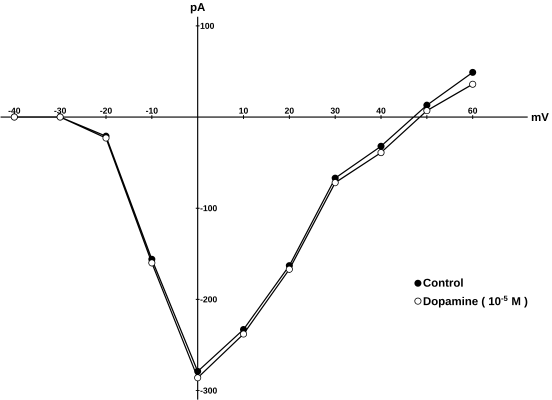 The width and height of the screenshot is (552, 400). Describe the element at coordinates (243, 110) in the screenshot. I see `x-tick-label: 10` at that location.